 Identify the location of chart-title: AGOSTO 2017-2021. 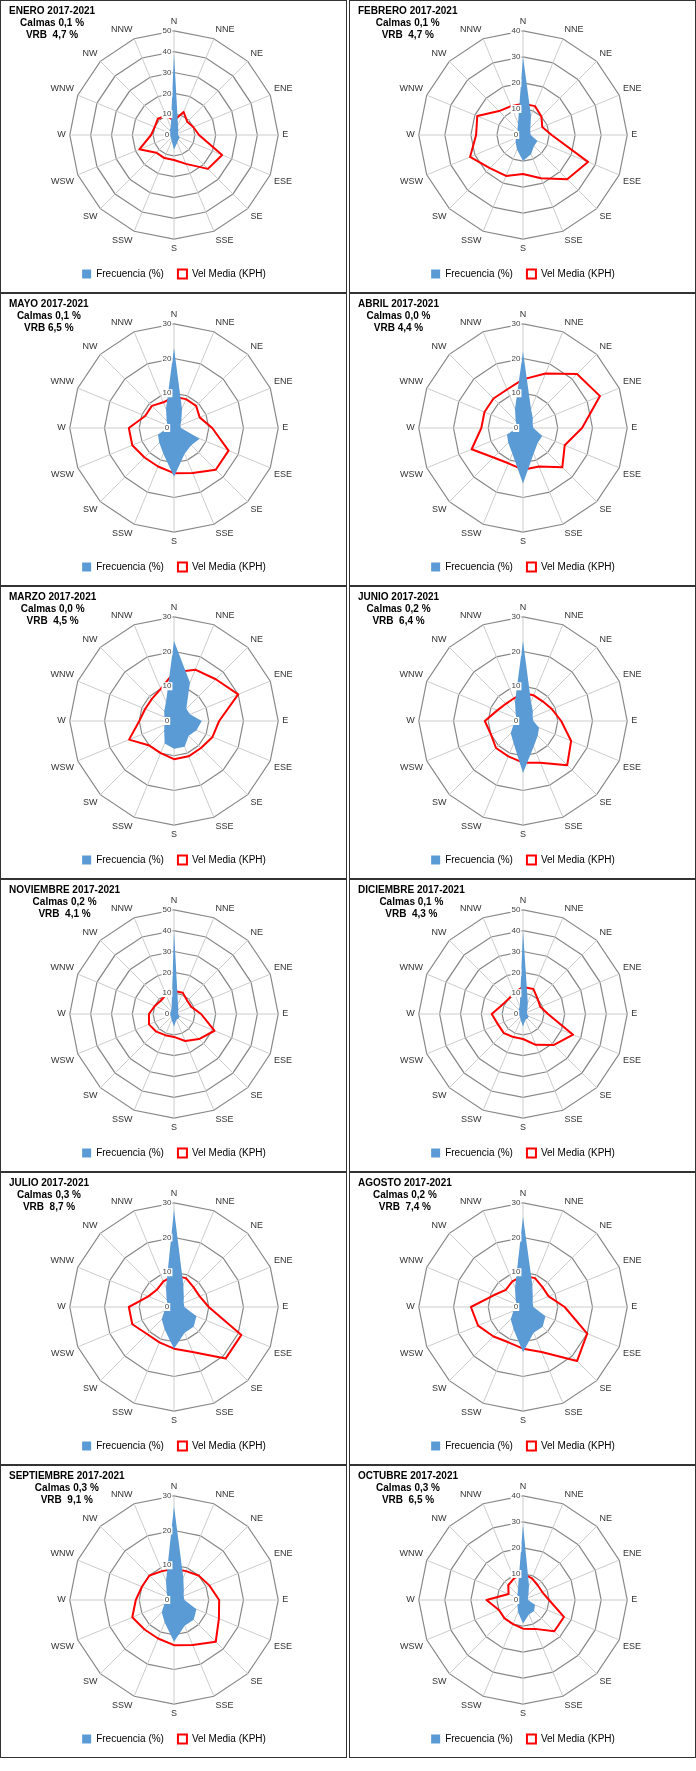
(405, 1183).